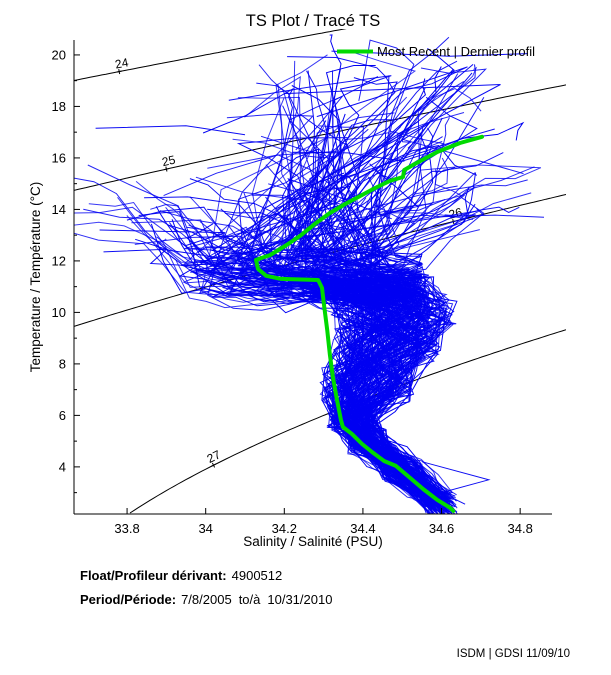 The width and height of the screenshot is (611, 675). I want to click on contour-label-group: 27, so click(214, 457).